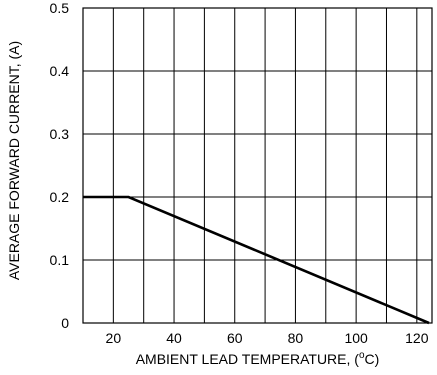  What do you see at coordinates (356, 338) in the screenshot?
I see `x-tick-label: 100` at bounding box center [356, 338].